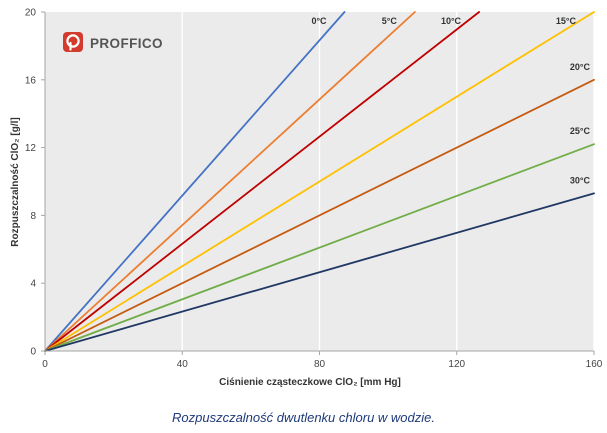  I want to click on series-label-4: 15°C, so click(566, 21).